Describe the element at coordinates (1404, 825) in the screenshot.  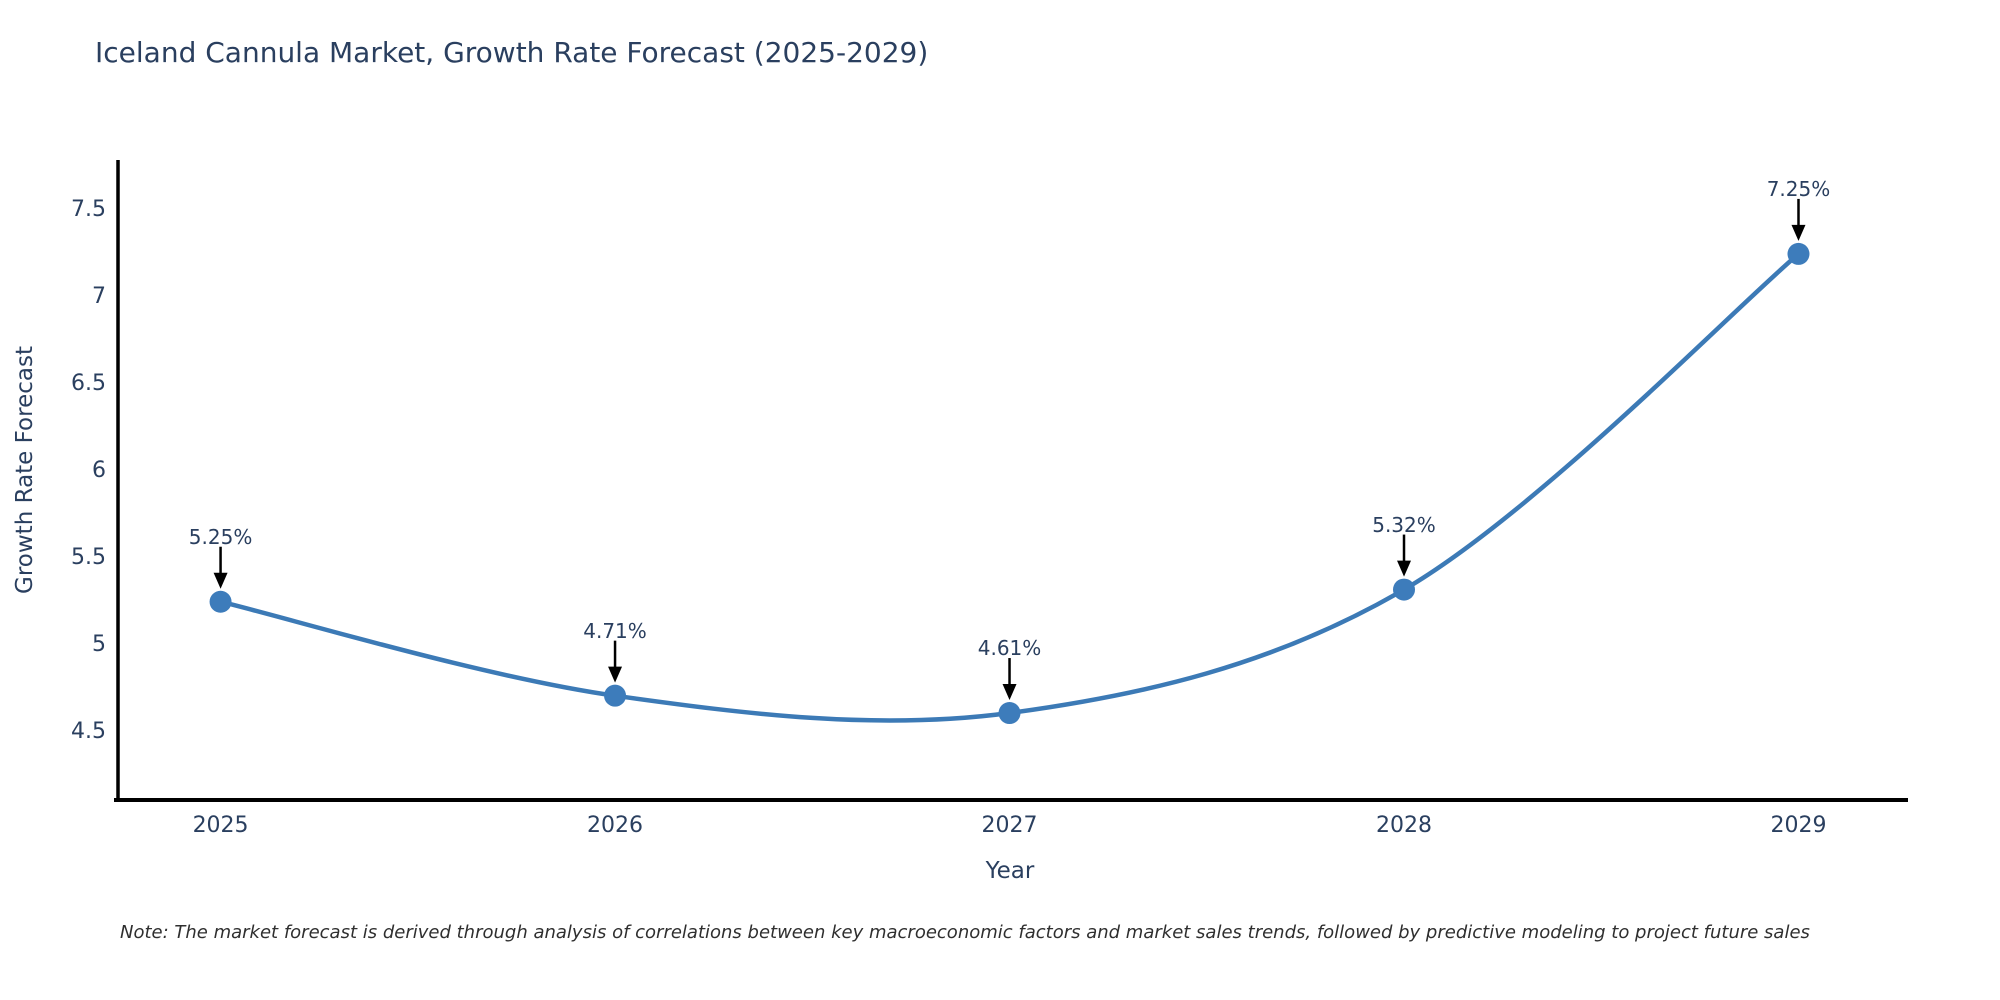
I see `x-tick-label: 2028` at that location.